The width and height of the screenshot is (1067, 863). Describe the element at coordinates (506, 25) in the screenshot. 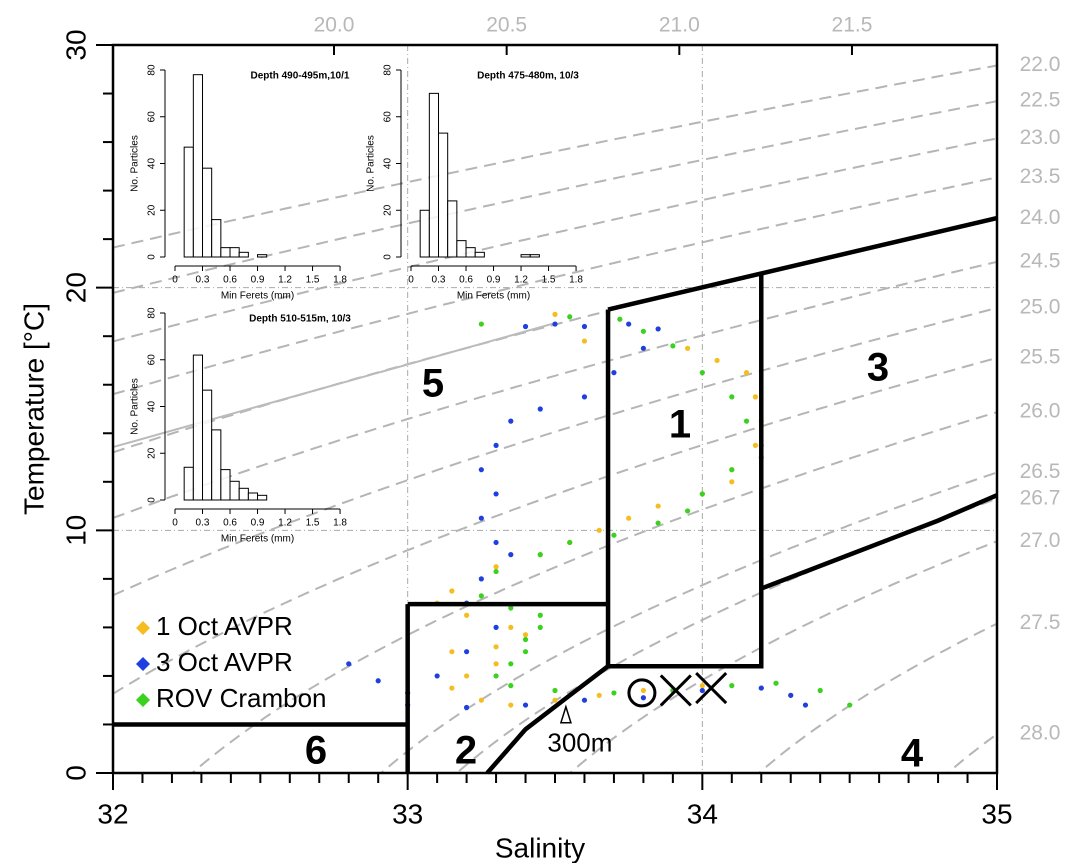

I see `x2-tick-label: 20.5` at that location.